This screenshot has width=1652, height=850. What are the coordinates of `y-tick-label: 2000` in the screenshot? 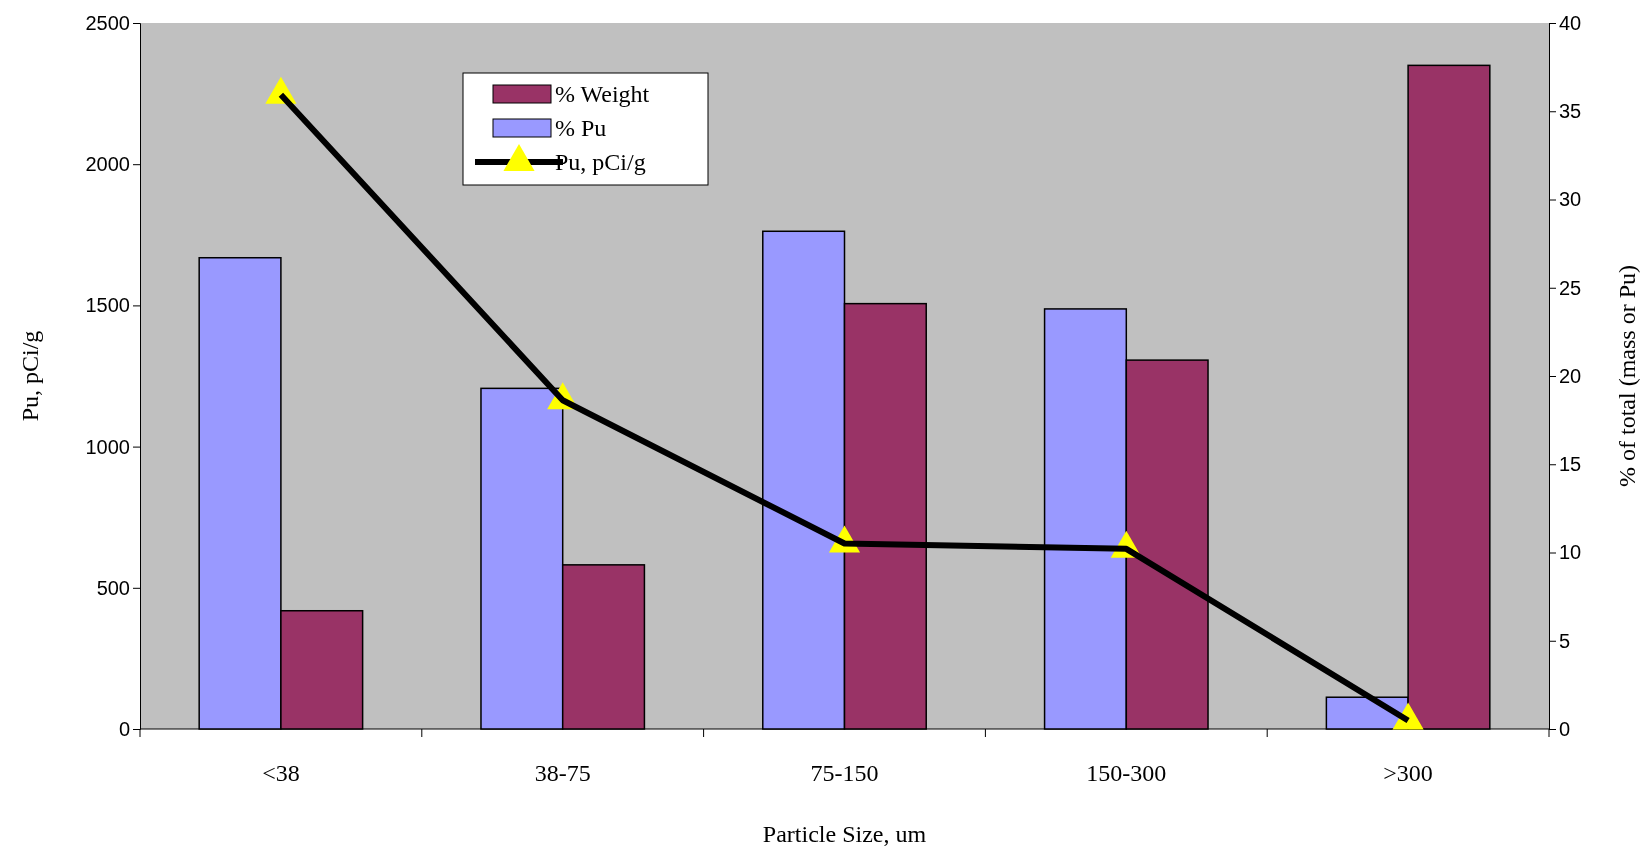 It's located at (107, 164).